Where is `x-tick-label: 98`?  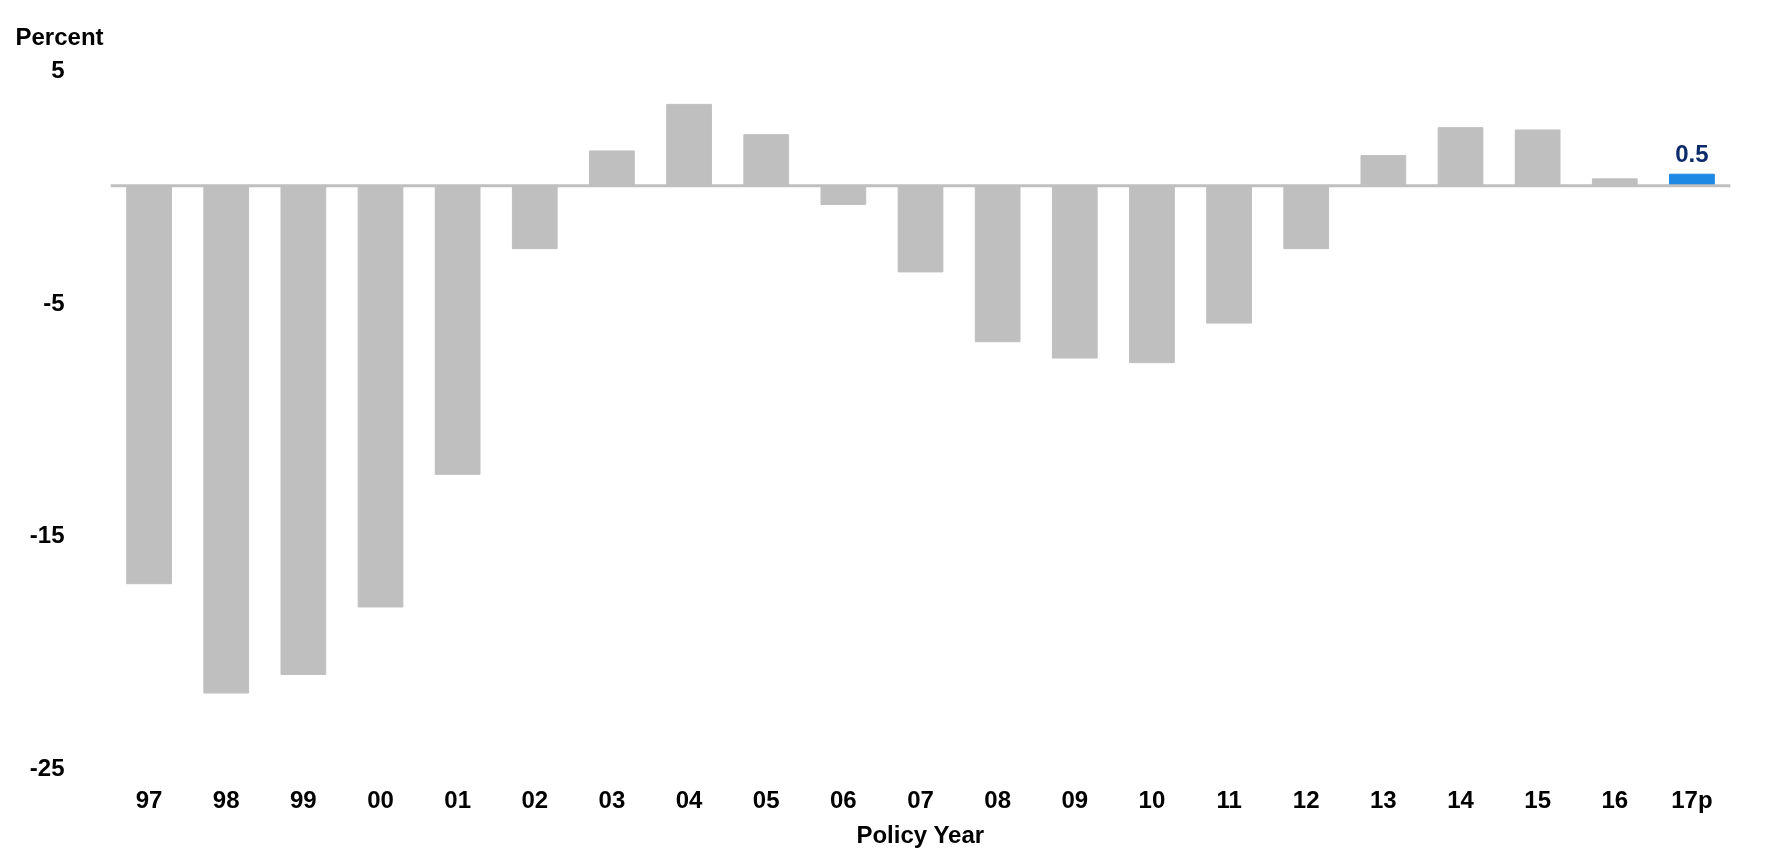 x-tick-label: 98 is located at coordinates (226, 799).